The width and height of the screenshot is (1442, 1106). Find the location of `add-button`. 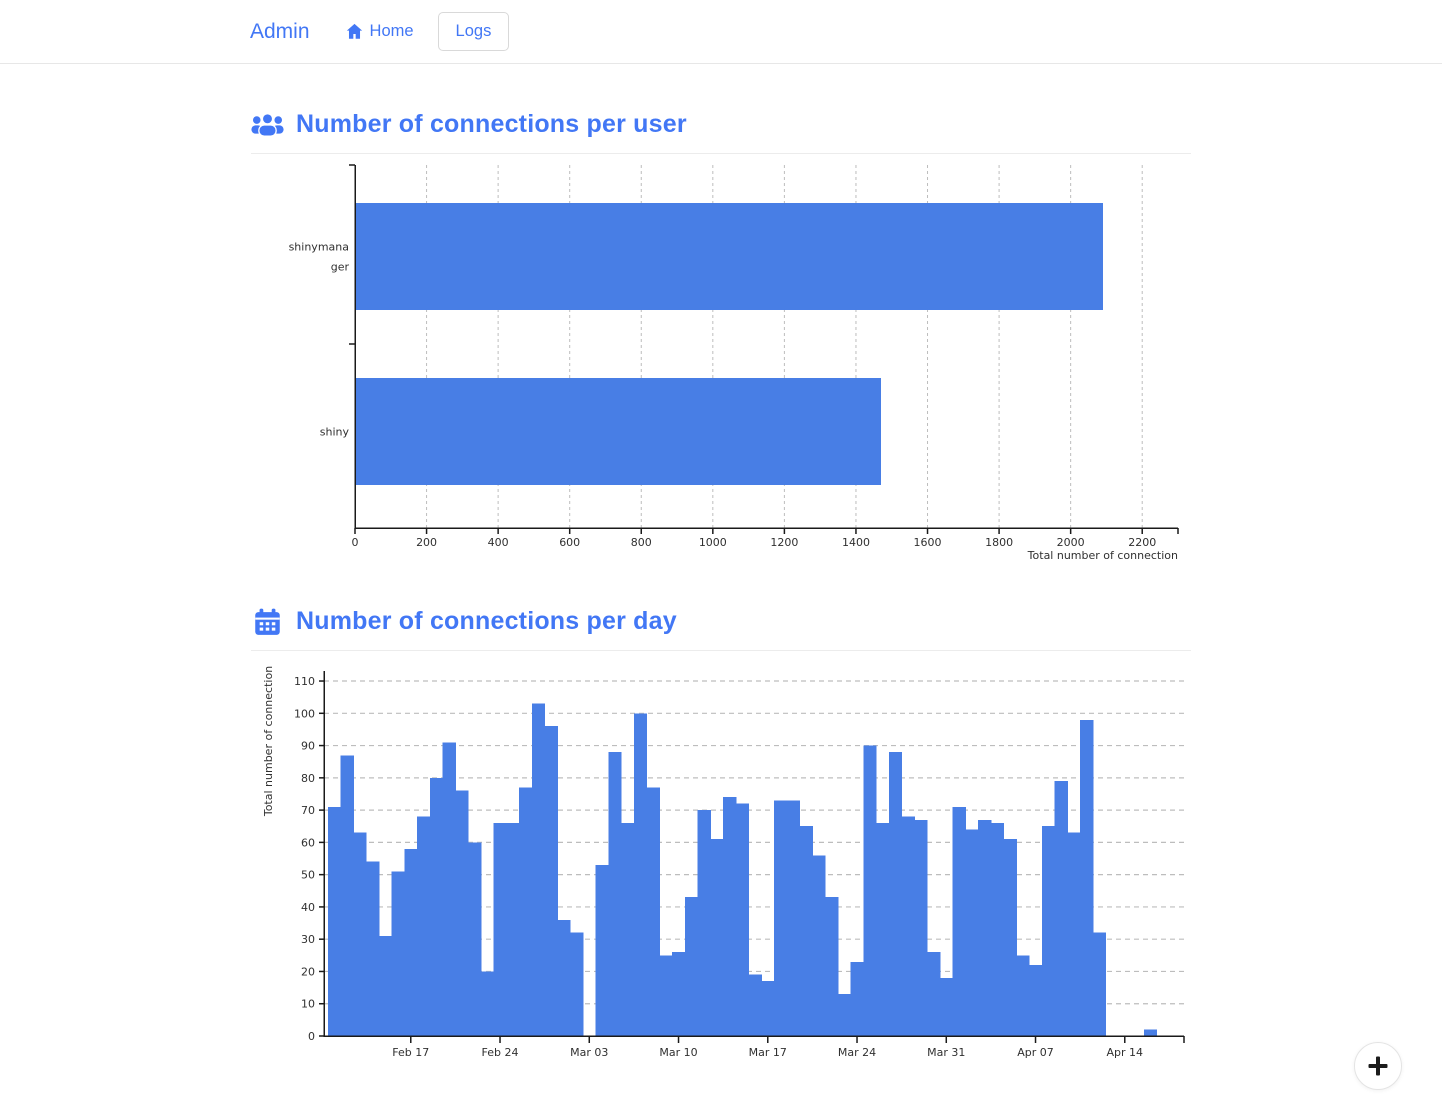

add-button is located at coordinates (1378, 1066).